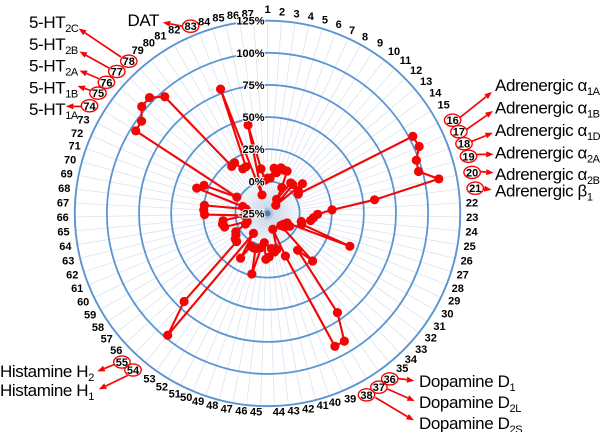 The image size is (601, 437). I want to click on svg-text: 84, so click(204, 22).